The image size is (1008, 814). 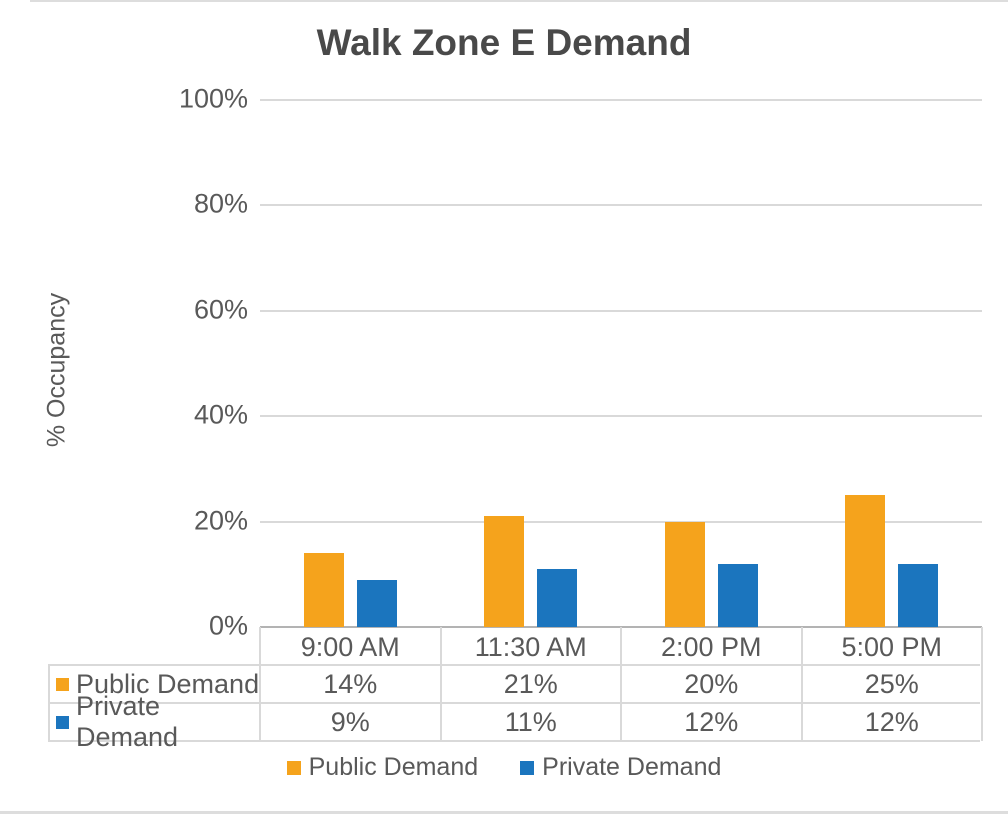 What do you see at coordinates (711, 647) in the screenshot?
I see `x-axis-label: 2:00 PM` at bounding box center [711, 647].